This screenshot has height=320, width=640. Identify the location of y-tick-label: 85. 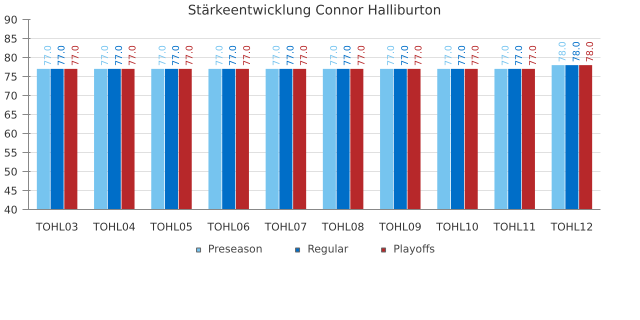
(11, 39).